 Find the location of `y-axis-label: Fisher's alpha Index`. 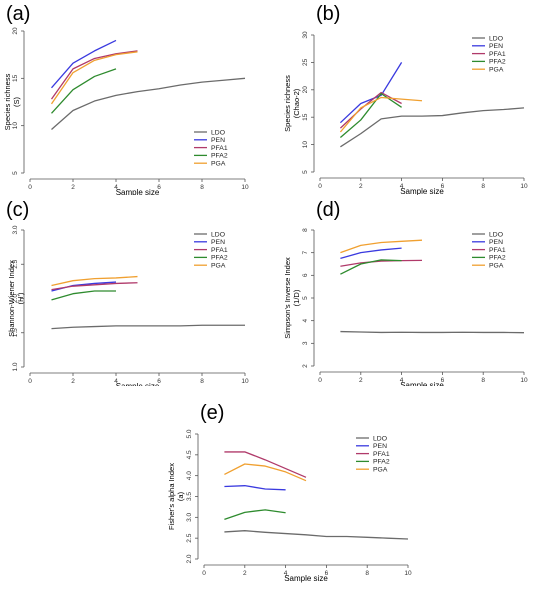

y-axis-label: Fisher's alpha Index is located at coordinates (171, 496).